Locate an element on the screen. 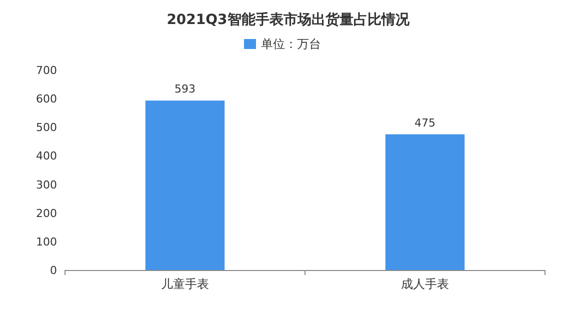 The image size is (576, 326). ytick: 200 is located at coordinates (46, 213).